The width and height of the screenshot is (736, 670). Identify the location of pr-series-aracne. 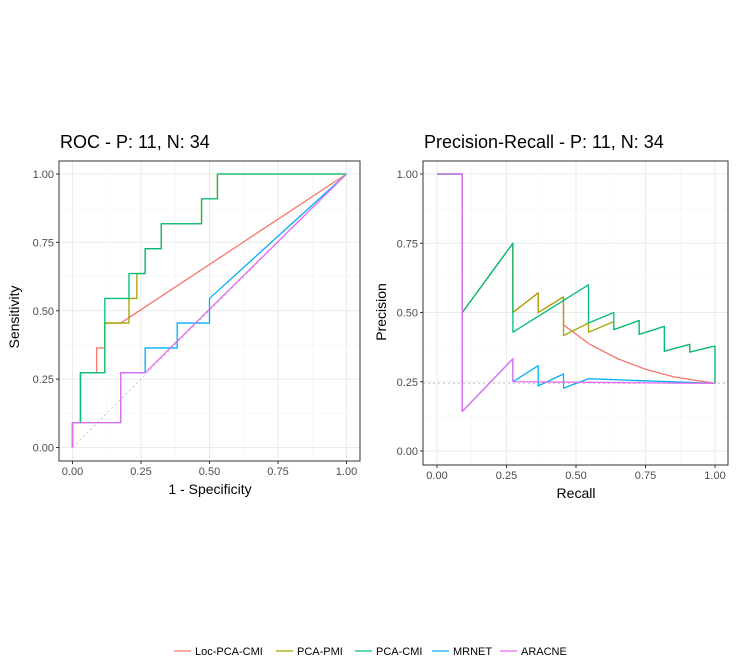
(576, 293).